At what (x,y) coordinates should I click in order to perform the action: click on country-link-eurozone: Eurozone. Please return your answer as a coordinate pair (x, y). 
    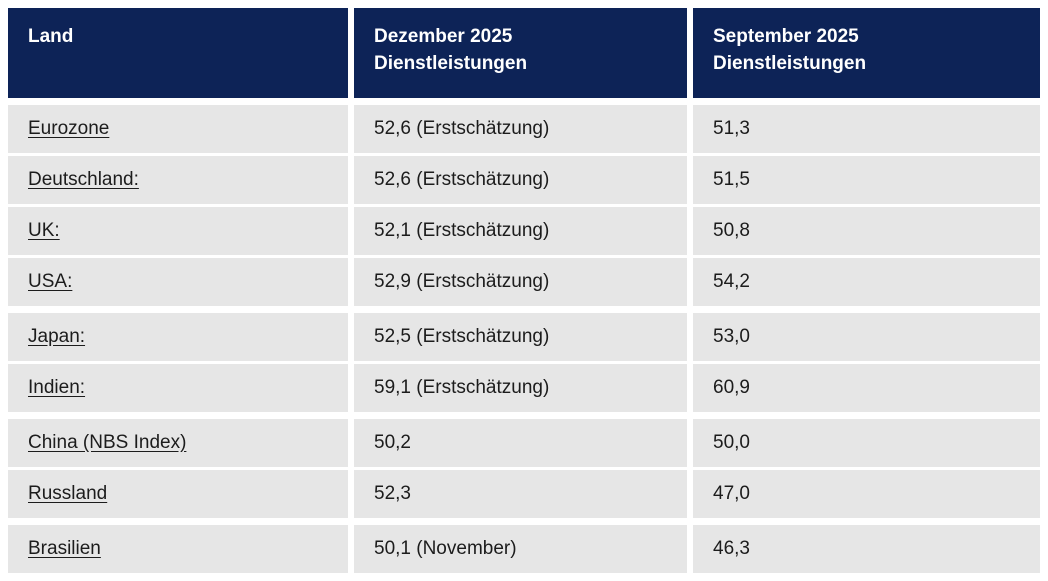
    Looking at the image, I should click on (69, 128).